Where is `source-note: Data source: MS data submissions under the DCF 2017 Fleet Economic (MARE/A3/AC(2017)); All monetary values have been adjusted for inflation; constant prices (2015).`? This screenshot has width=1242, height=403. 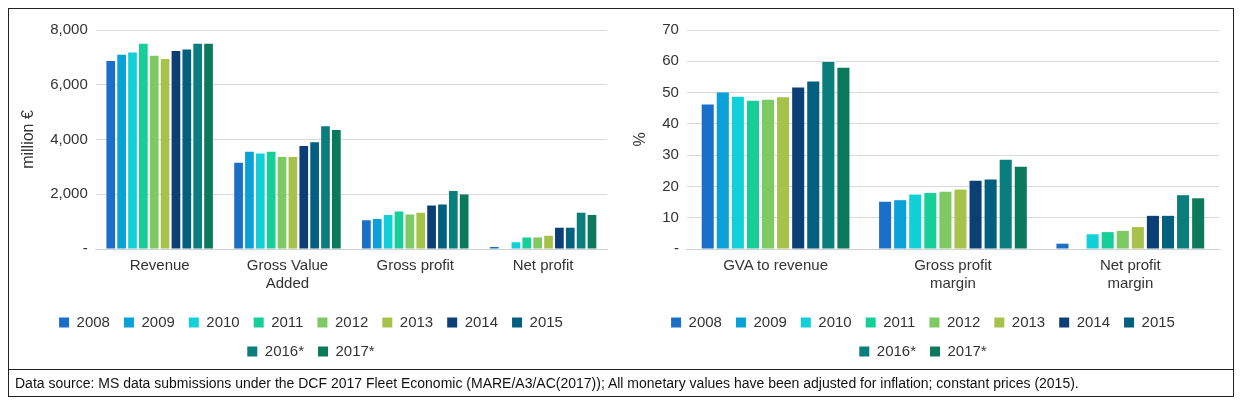 source-note: Data source: MS data submissions under the DCF 2017 Fleet Economic (MARE/A3/AC(2017)); All monetary values have been adjusted for inflation; constant prices (2015). is located at coordinates (547, 383).